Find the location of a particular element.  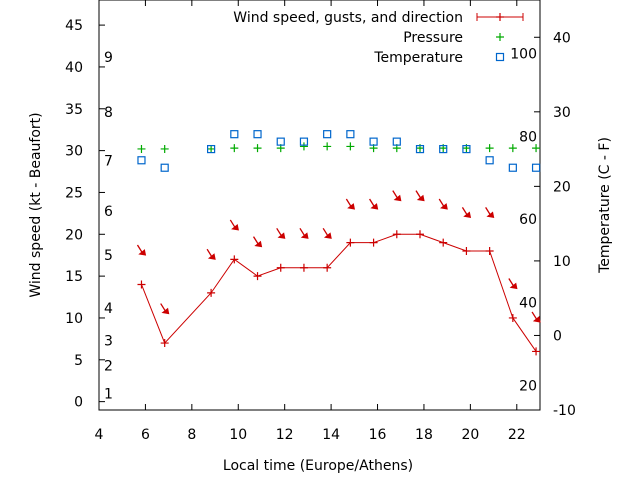

legend-label: Temperature is located at coordinates (418, 58).